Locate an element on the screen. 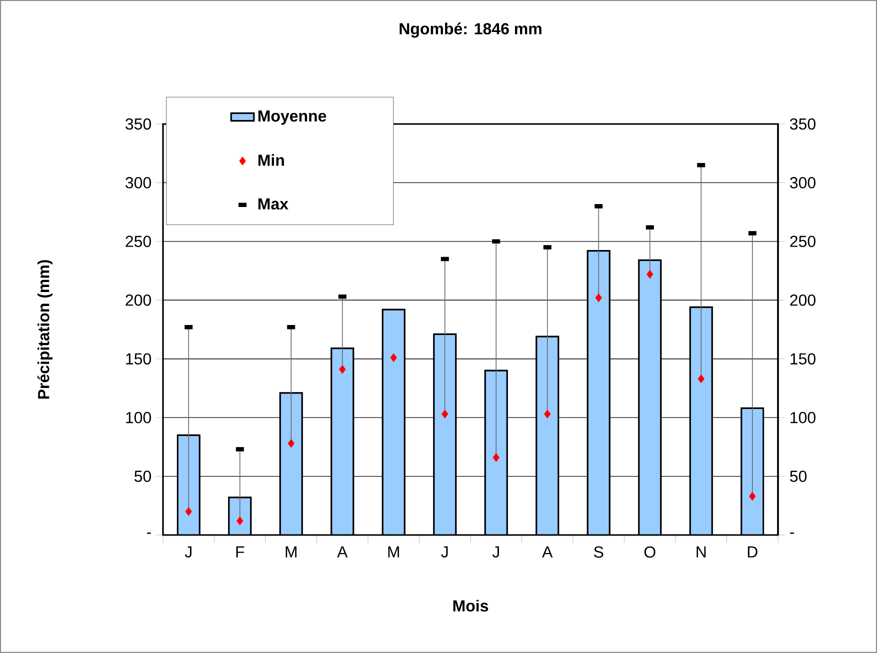 This screenshot has height=653, width=877. y-tick-label: 300 is located at coordinates (139, 182).